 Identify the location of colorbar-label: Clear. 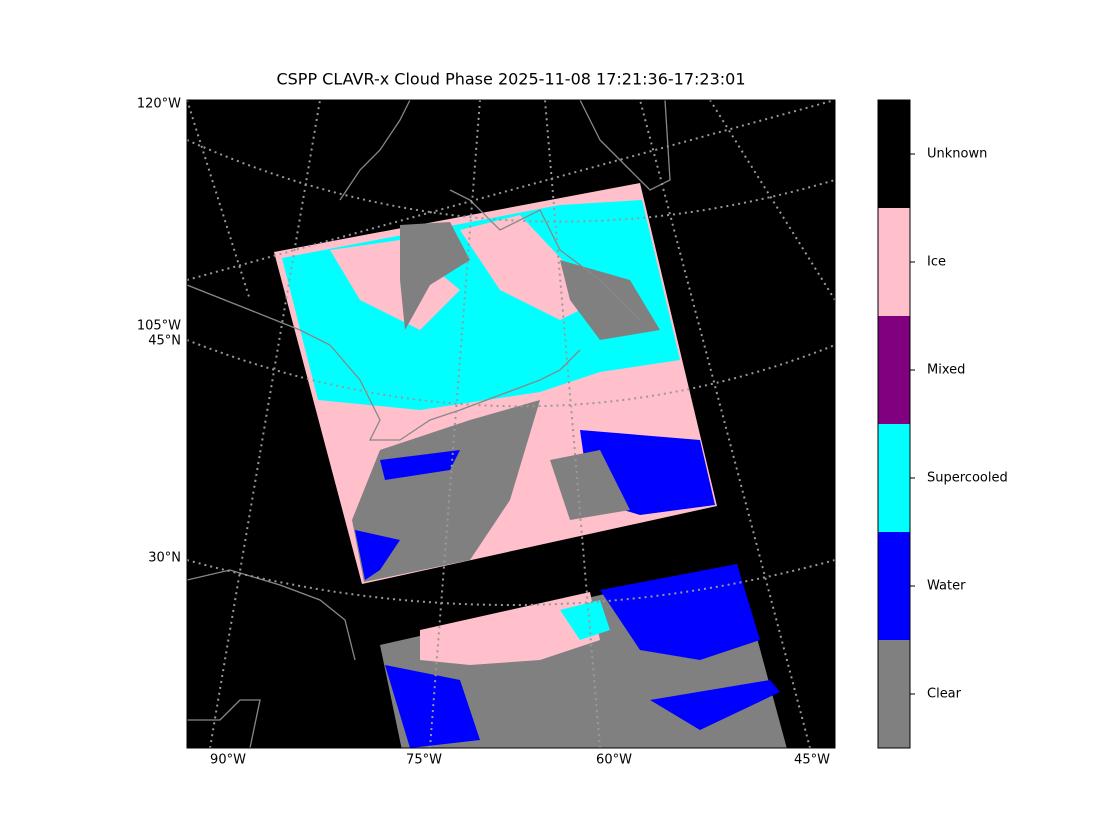
(944, 694).